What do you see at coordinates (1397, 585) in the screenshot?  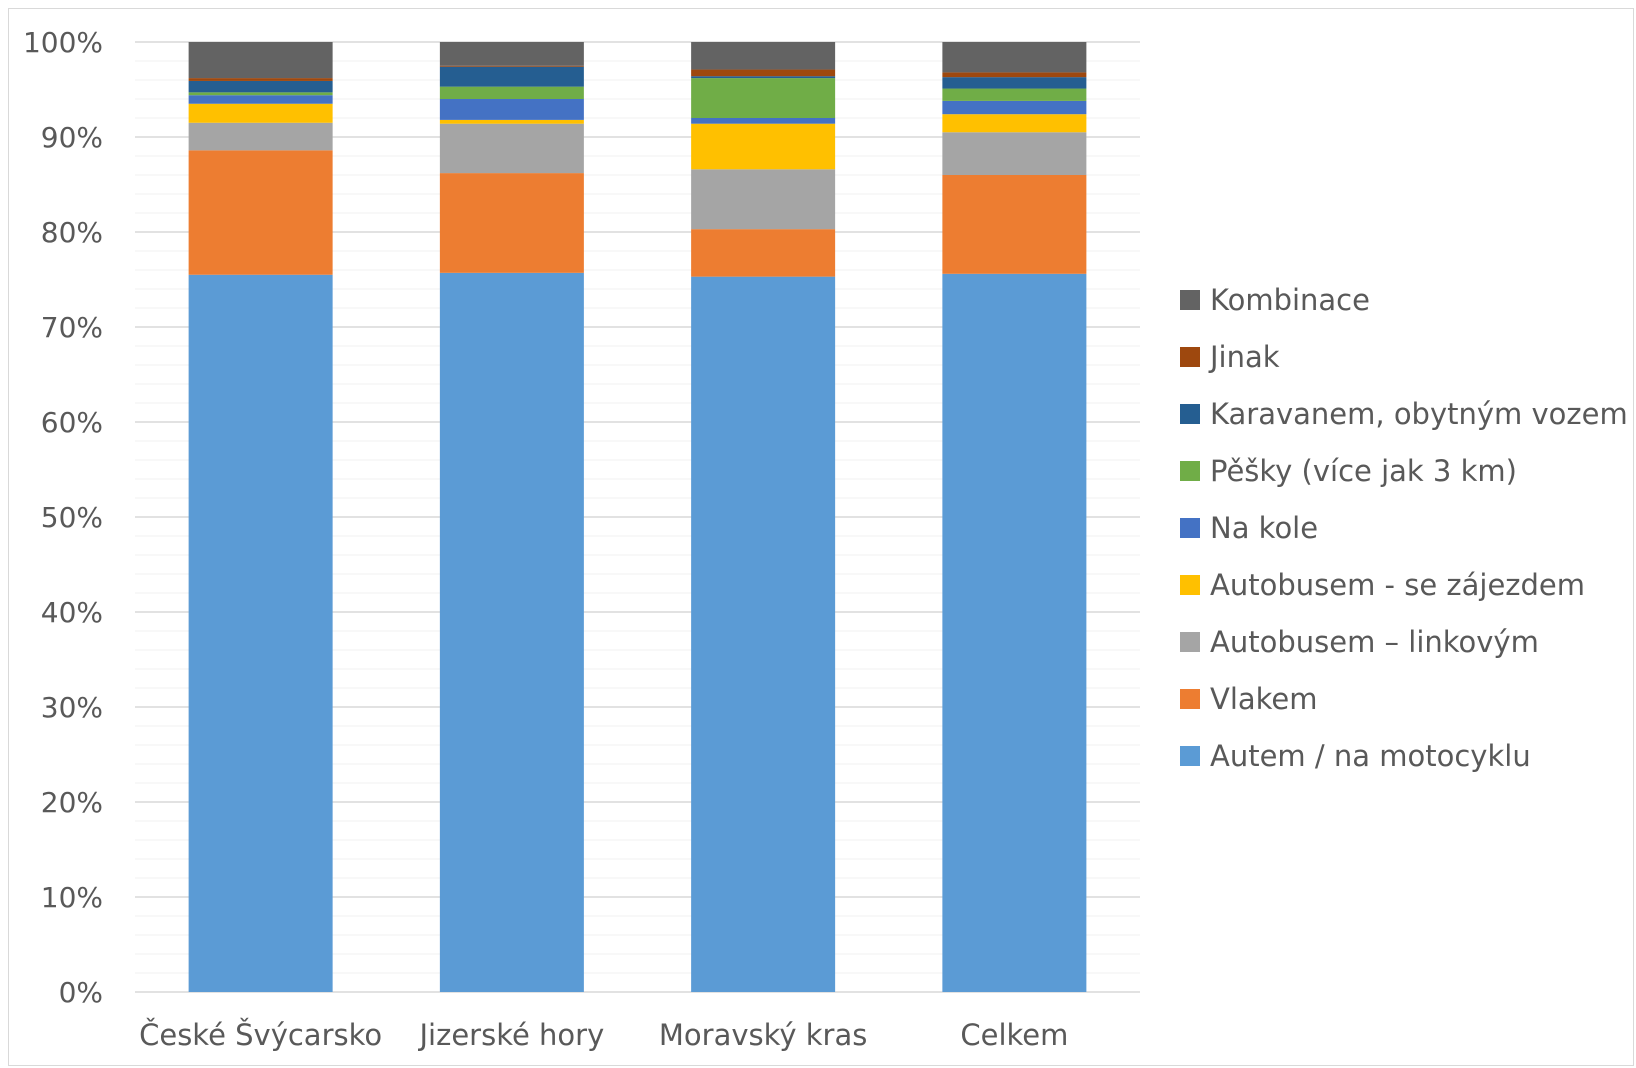 I see `legend-label: Autobusem - se zájezdem` at bounding box center [1397, 585].